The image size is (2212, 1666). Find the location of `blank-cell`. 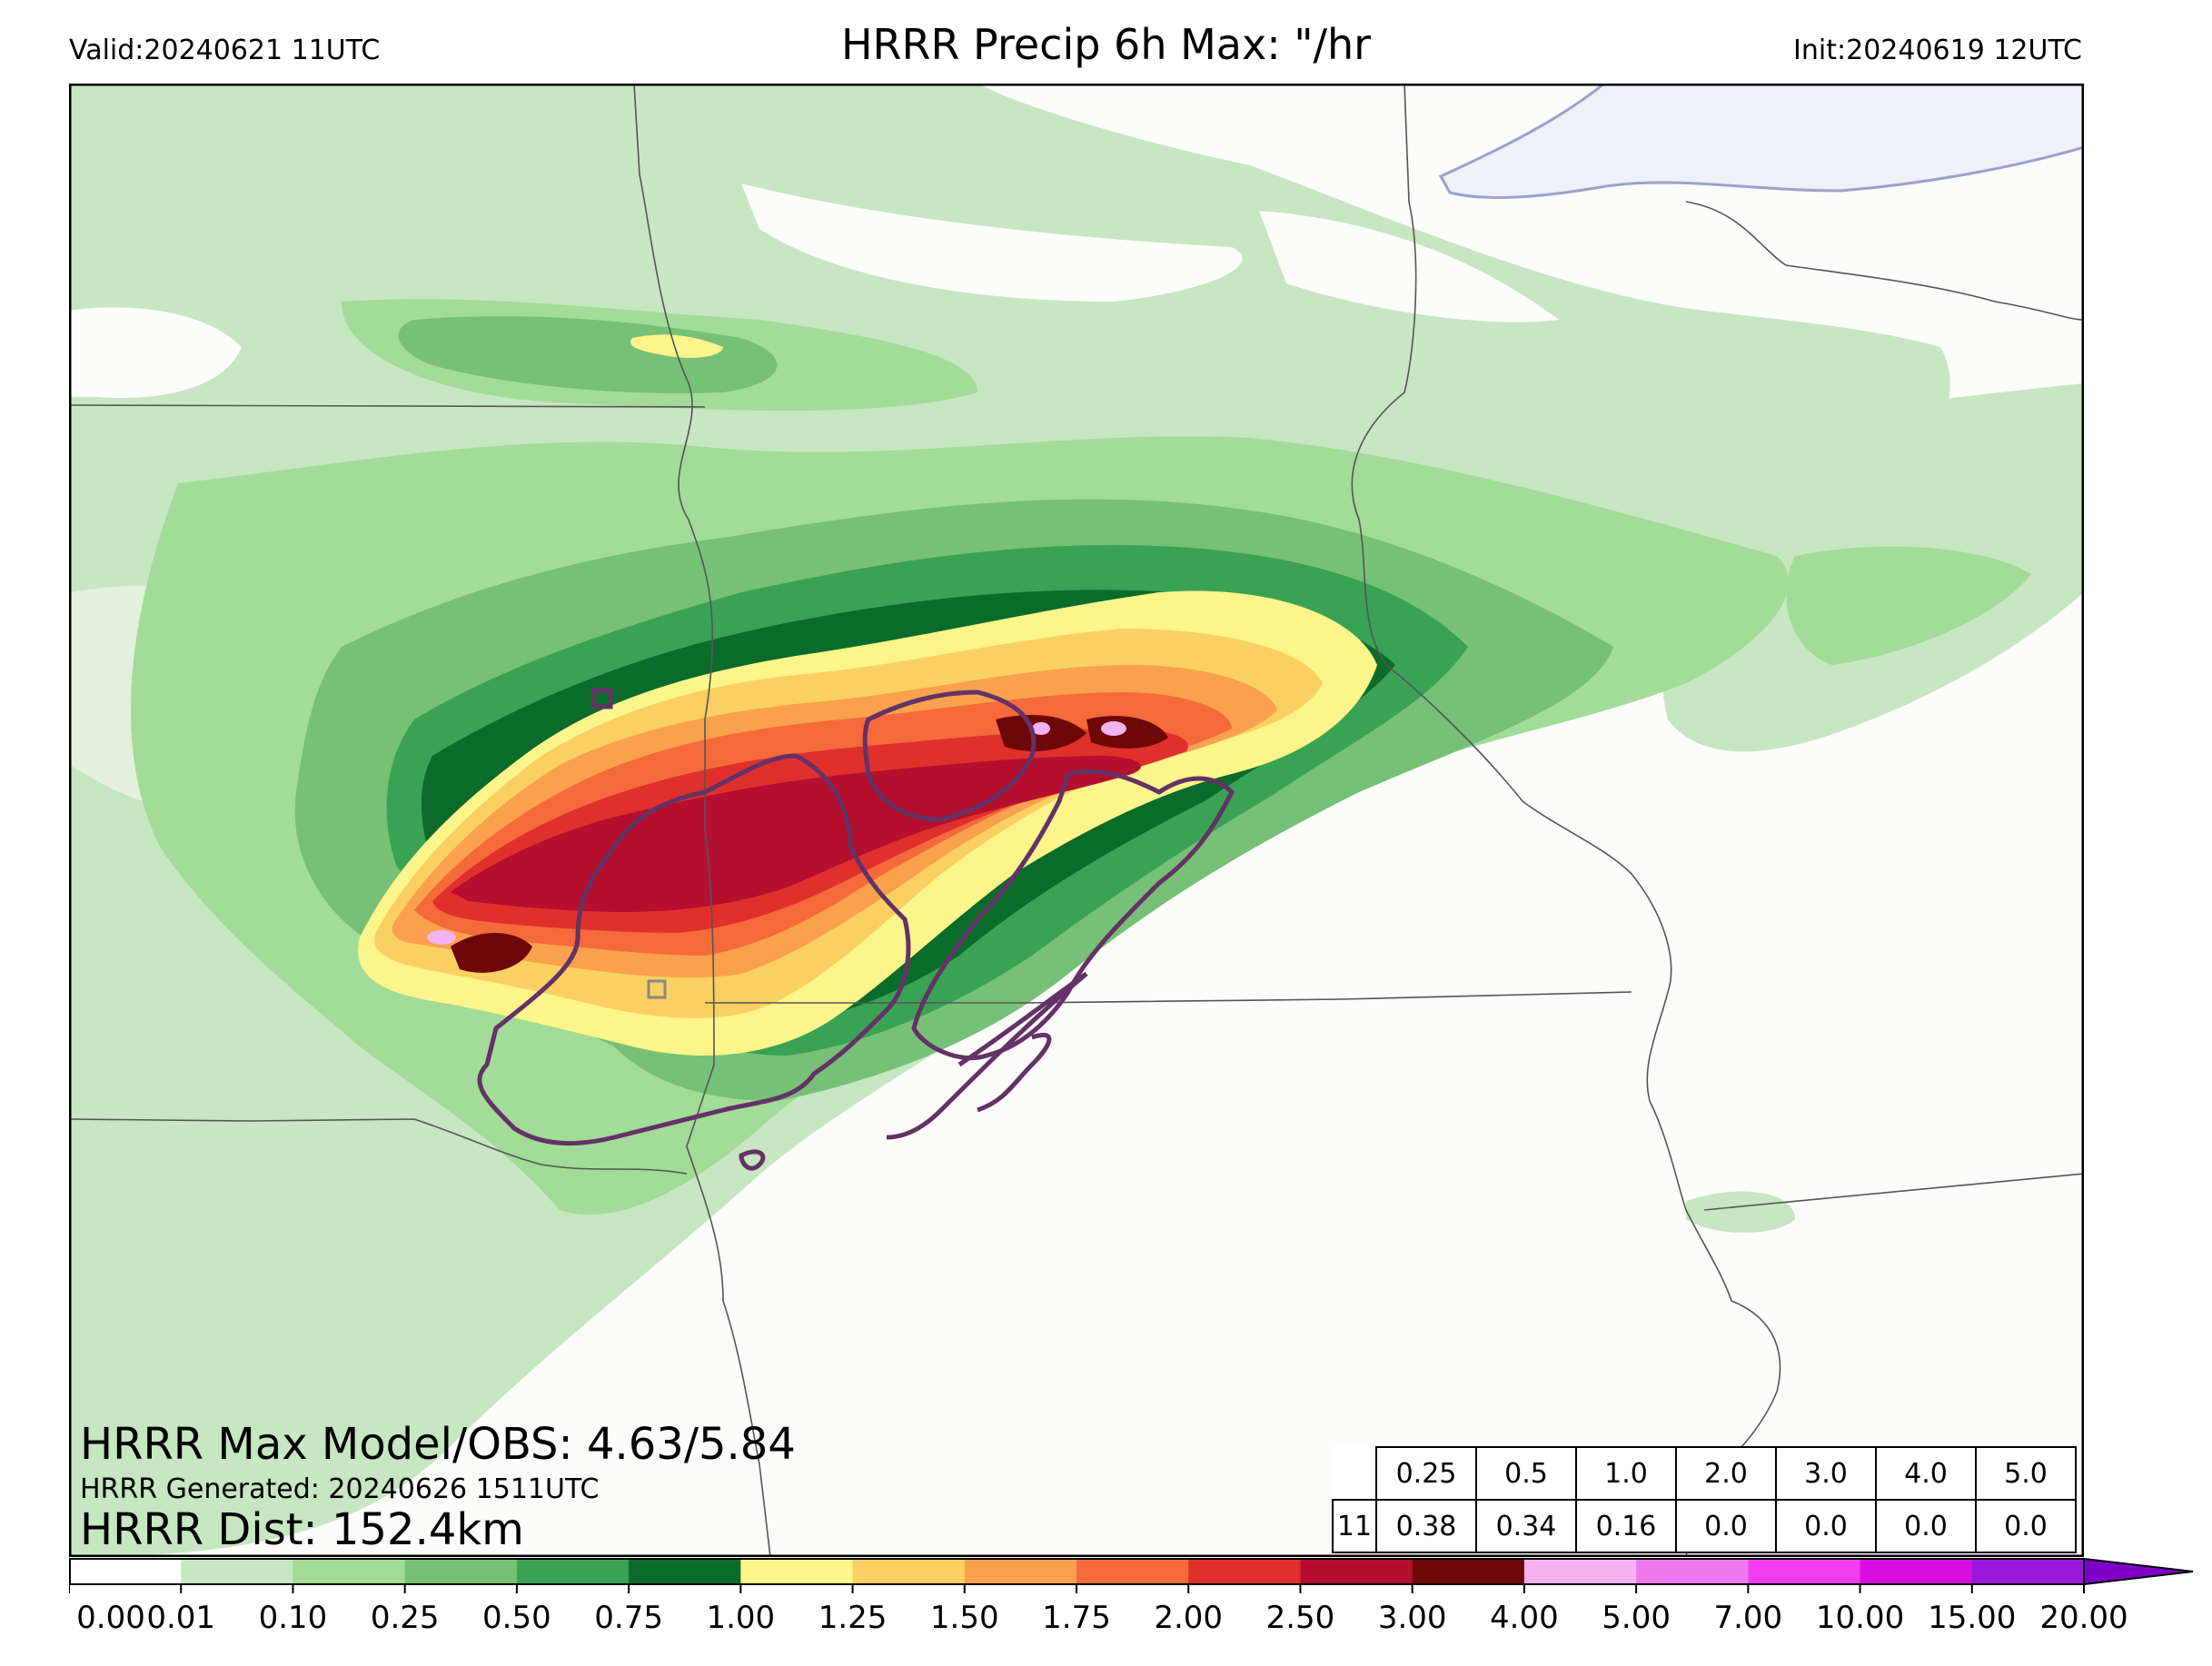

blank-cell is located at coordinates (1354, 1473).